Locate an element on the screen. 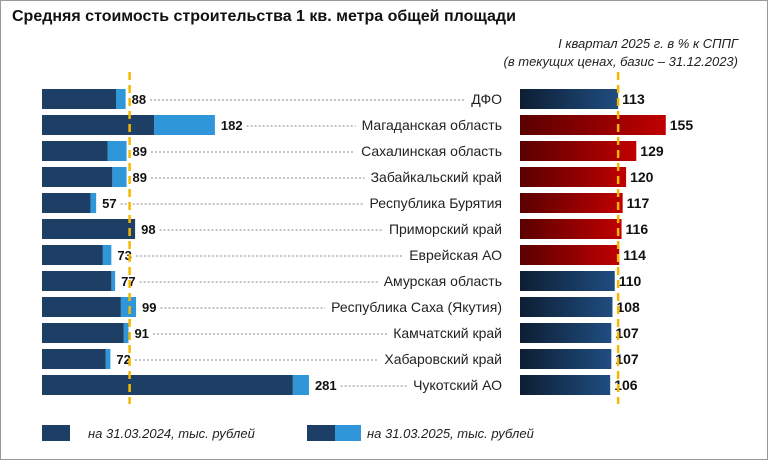  right-chart-subtitle-basis: (в текущих ценах, базис – 31.12.2023) is located at coordinates (620, 61).